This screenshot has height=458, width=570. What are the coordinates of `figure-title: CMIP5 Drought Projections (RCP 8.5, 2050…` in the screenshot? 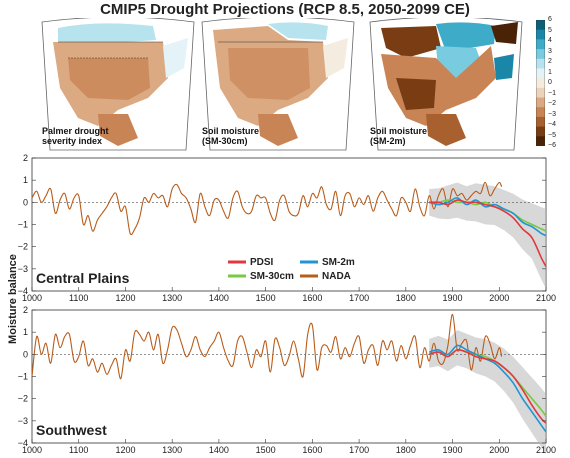 It's located at (285, 9).